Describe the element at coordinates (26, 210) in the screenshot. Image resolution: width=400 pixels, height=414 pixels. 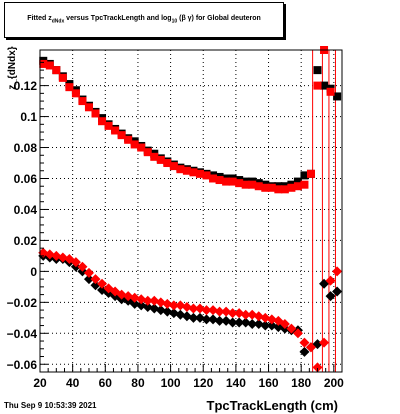
I see `y-tick-label: 0.04` at that location.